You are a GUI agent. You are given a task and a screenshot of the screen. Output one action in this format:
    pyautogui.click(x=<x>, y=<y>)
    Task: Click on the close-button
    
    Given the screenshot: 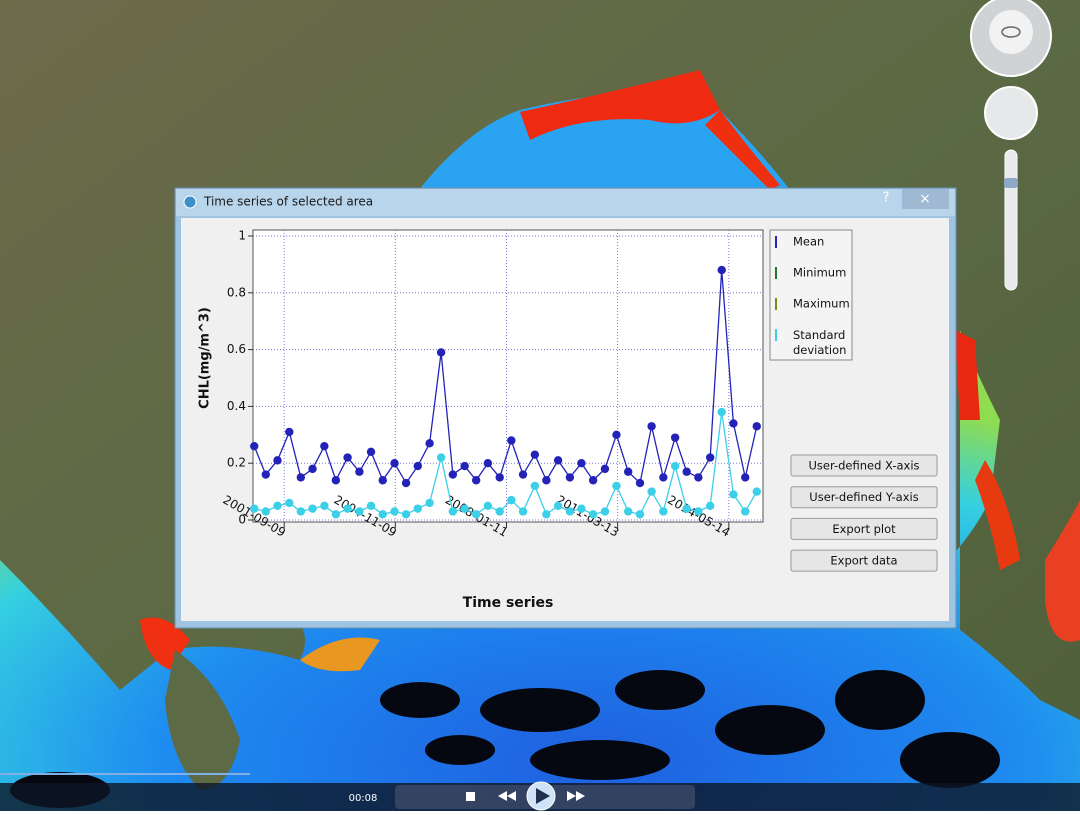 What is the action you would take?
    pyautogui.click(x=925, y=199)
    